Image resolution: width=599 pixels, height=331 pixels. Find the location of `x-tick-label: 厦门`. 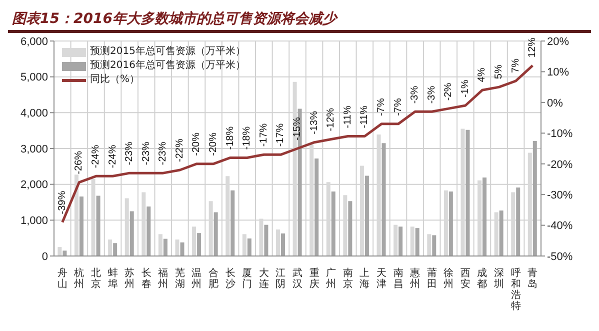

x-tick-label: 厦门 is located at coordinates (247, 279).